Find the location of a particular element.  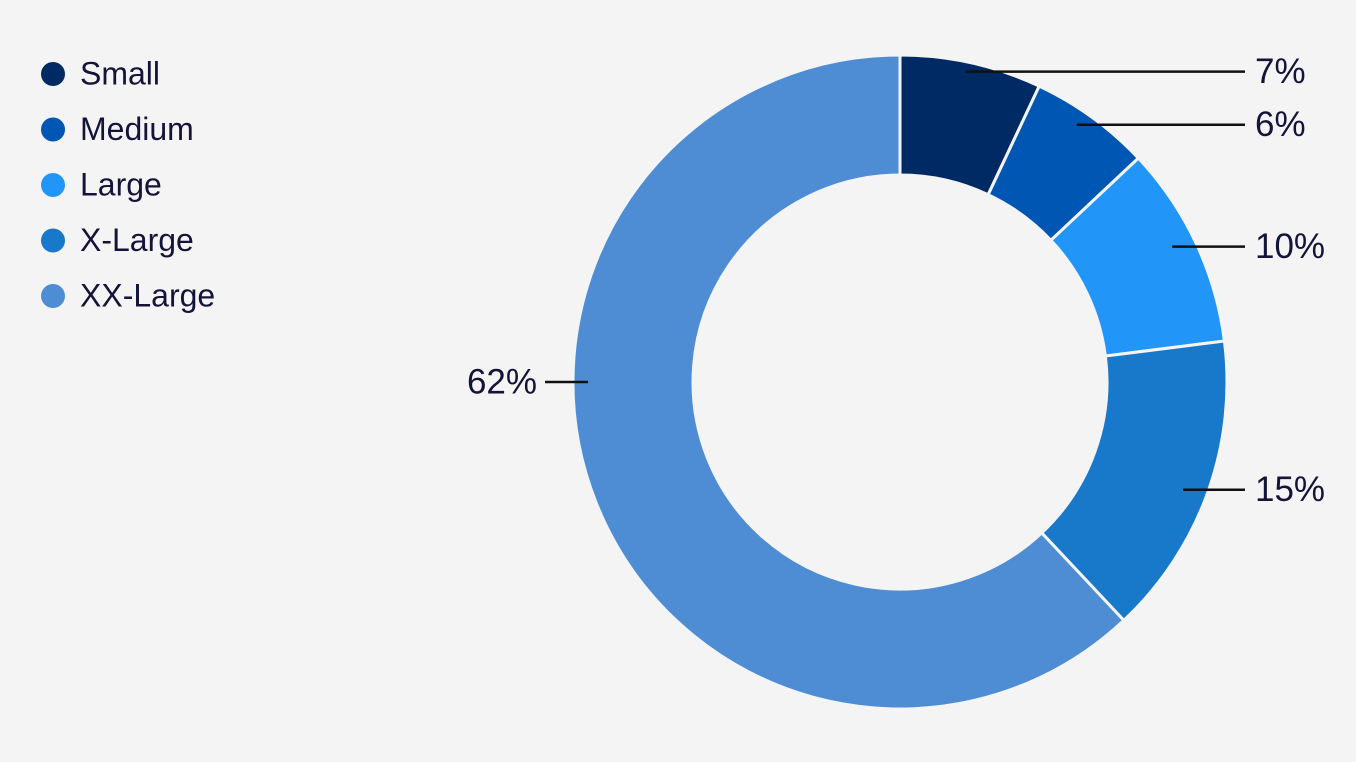

legend-label: XX-Large is located at coordinates (147, 295).